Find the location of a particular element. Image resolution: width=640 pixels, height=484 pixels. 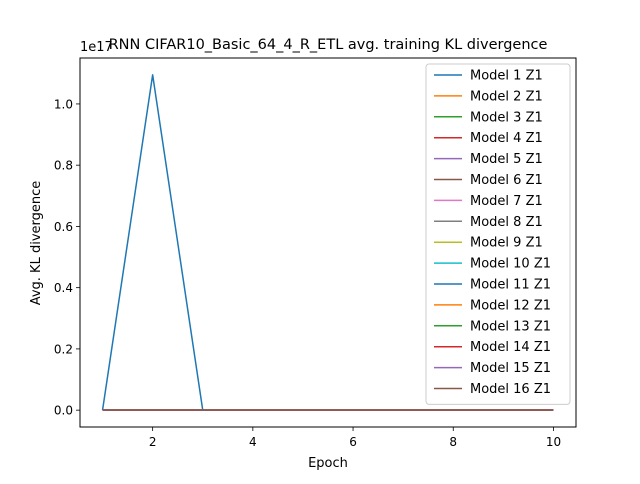

legend-label-16: Model 16 Z1 is located at coordinates (510, 389).